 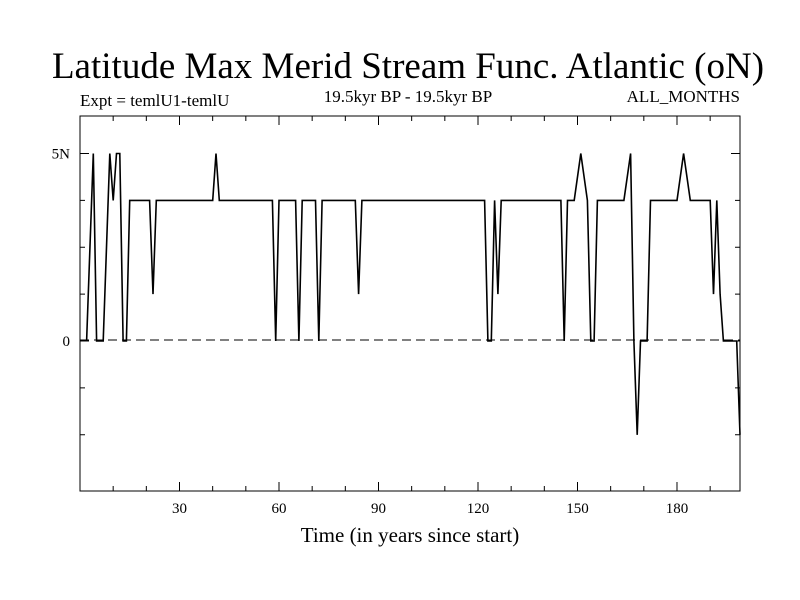 What do you see at coordinates (410, 535) in the screenshot?
I see `x-axis-label: Time (in years since start)` at bounding box center [410, 535].